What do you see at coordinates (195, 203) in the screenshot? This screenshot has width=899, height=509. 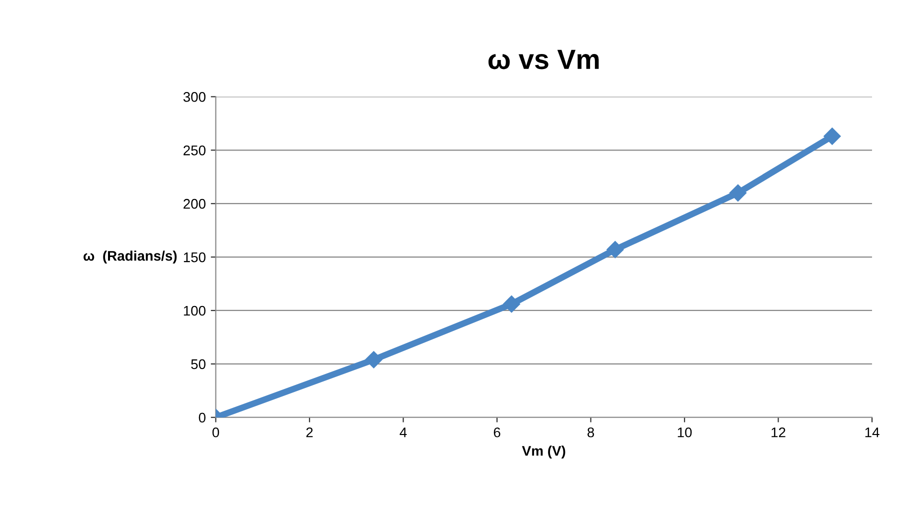 I see `y-tick-label: 200` at bounding box center [195, 203].